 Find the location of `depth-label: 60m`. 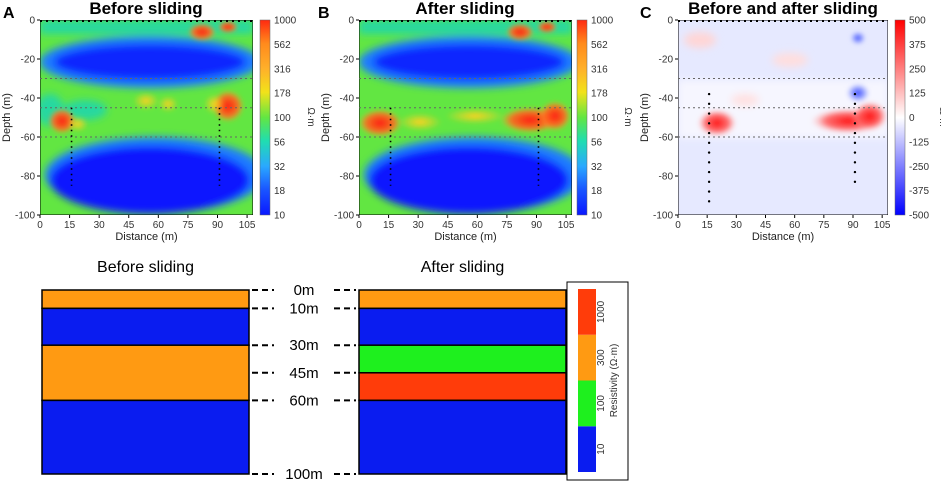

depth-label: 60m is located at coordinates (303, 400).